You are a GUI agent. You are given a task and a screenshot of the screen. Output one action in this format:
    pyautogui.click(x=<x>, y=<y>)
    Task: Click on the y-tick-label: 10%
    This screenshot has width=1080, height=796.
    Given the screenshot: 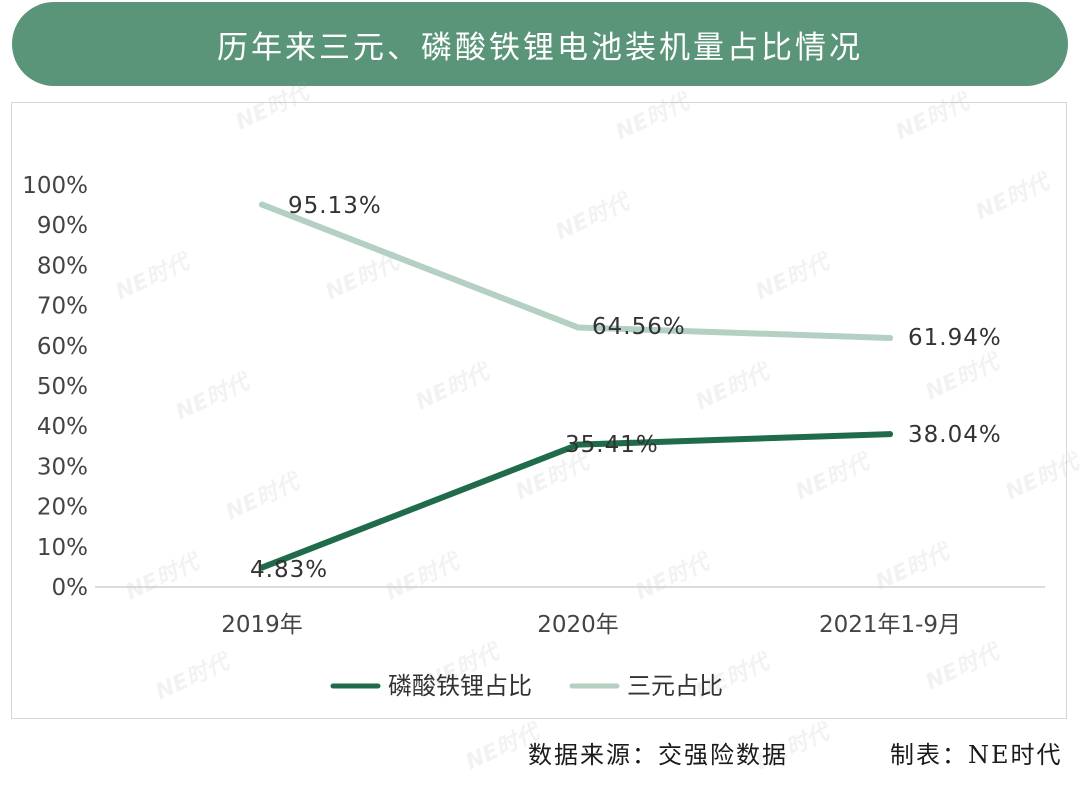 What is the action you would take?
    pyautogui.click(x=62, y=548)
    